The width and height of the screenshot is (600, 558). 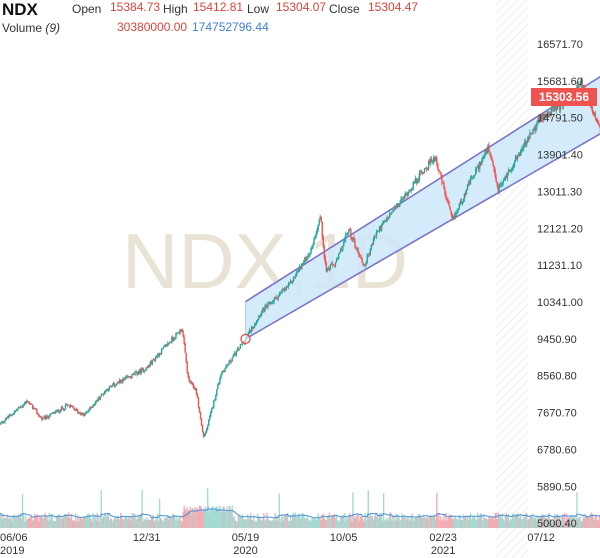 What do you see at coordinates (245, 551) in the screenshot?
I see `x-tick-year: 2020` at bounding box center [245, 551].